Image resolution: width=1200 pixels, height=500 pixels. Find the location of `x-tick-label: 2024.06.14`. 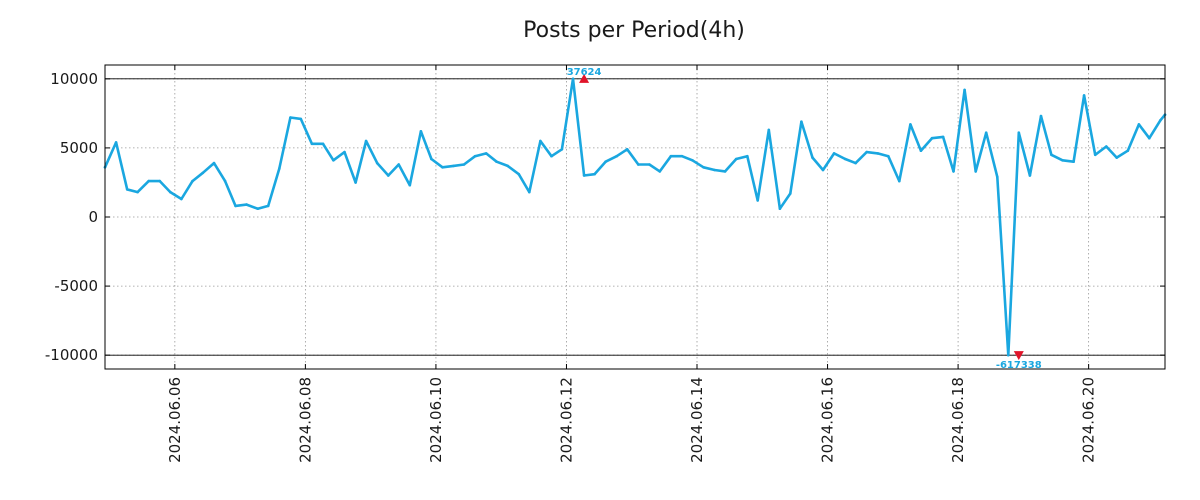

x-tick-label: 2024.06.14 is located at coordinates (697, 420).